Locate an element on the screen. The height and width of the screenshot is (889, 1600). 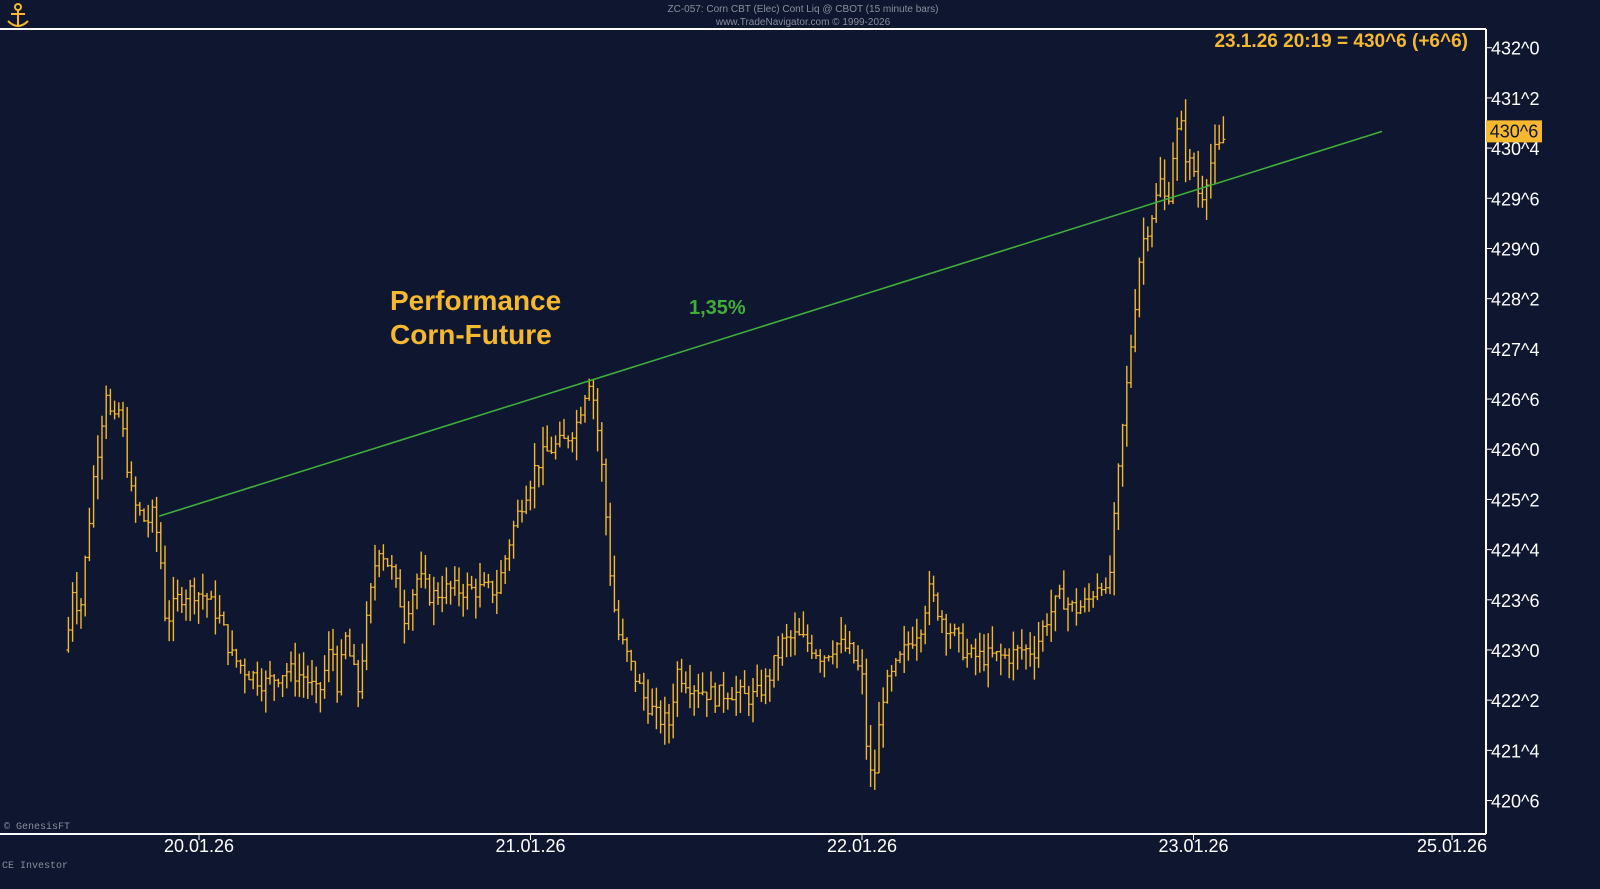
x-axis-ticks: 20.01.26 21.01.26 22.01.26 23.01.26 25.01.26 is located at coordinates (825, 845).